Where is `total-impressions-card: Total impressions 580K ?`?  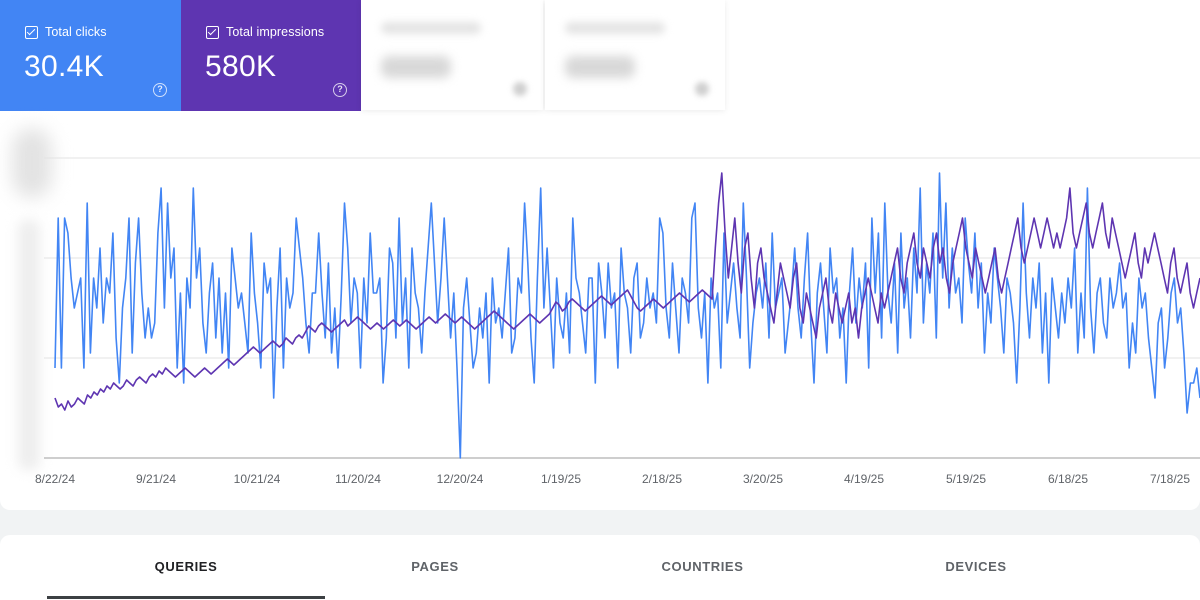
total-impressions-card: Total impressions 580K ? is located at coordinates (271, 55).